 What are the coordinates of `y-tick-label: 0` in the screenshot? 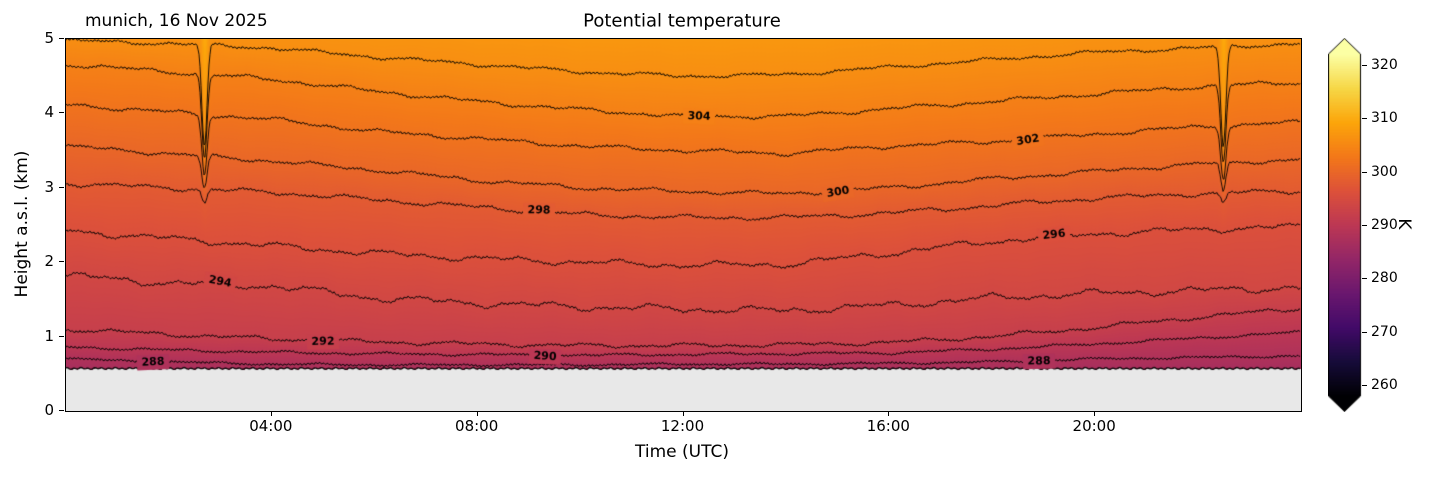 It's located at (49, 410).